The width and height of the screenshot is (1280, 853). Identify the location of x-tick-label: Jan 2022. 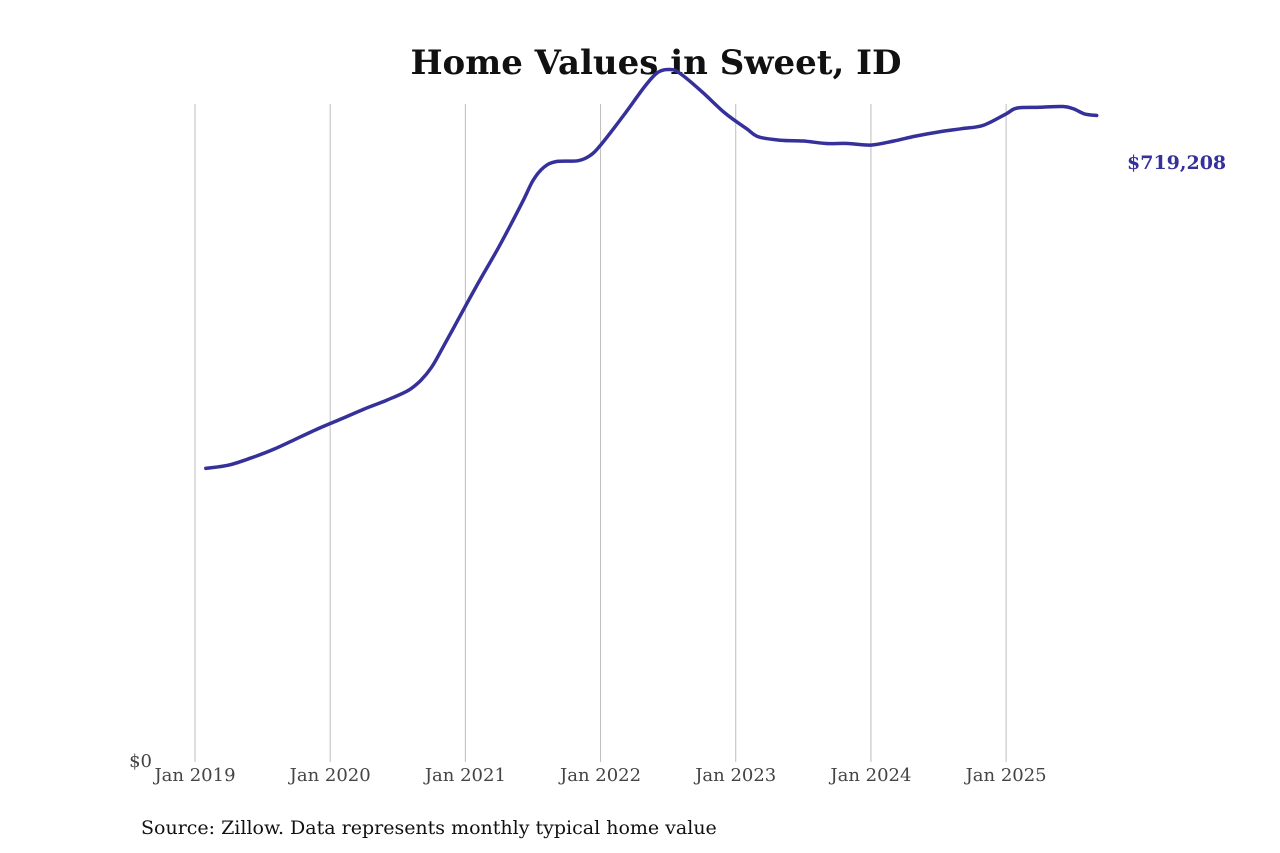
(599, 775).